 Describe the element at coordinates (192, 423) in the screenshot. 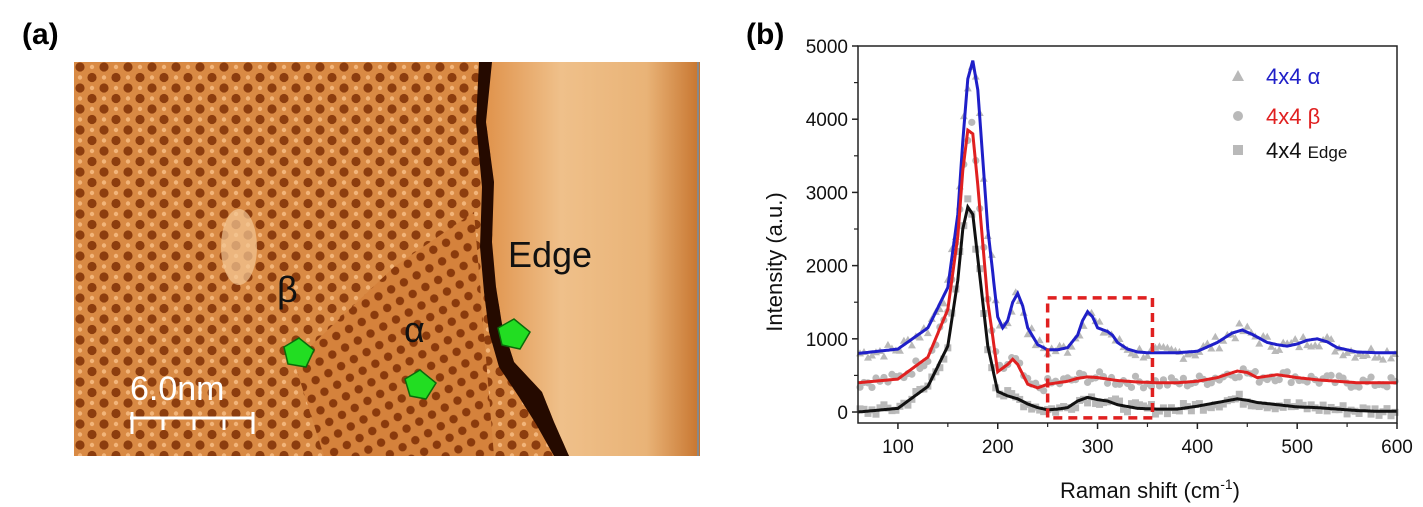

I see `scale-bar` at that location.